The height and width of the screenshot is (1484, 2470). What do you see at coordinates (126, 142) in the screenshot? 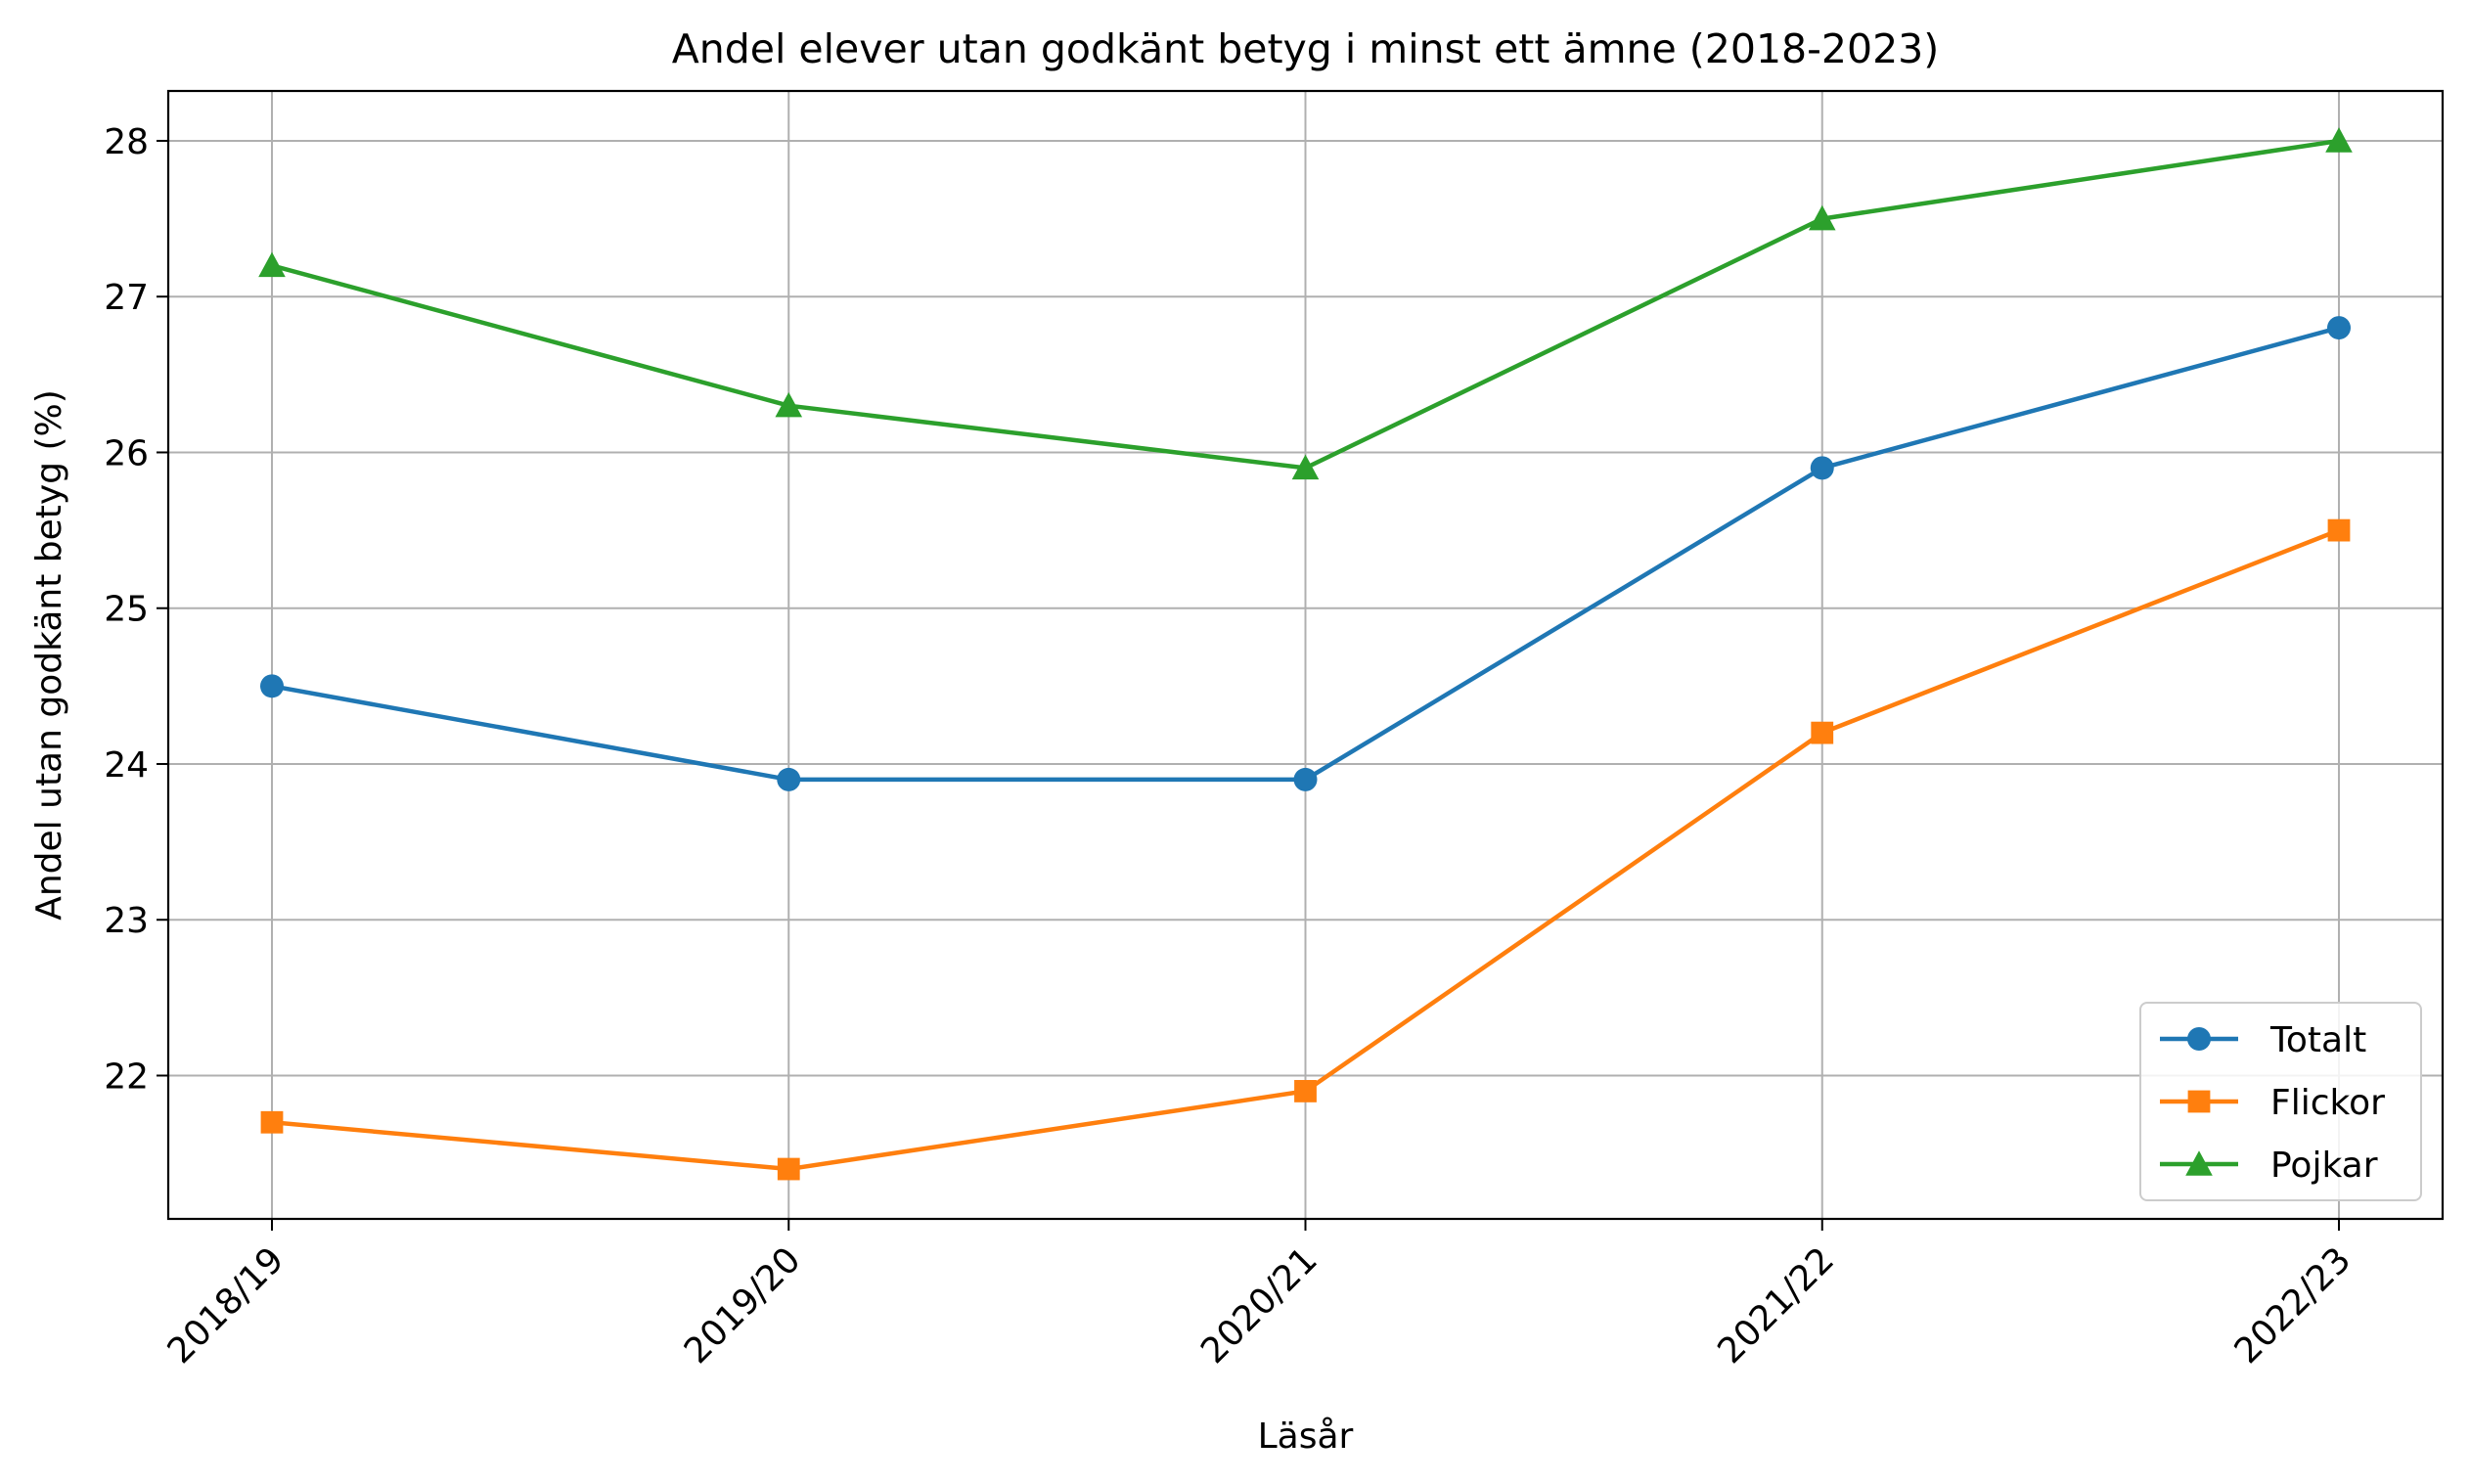
I see `y-tick-label: 28` at bounding box center [126, 142].